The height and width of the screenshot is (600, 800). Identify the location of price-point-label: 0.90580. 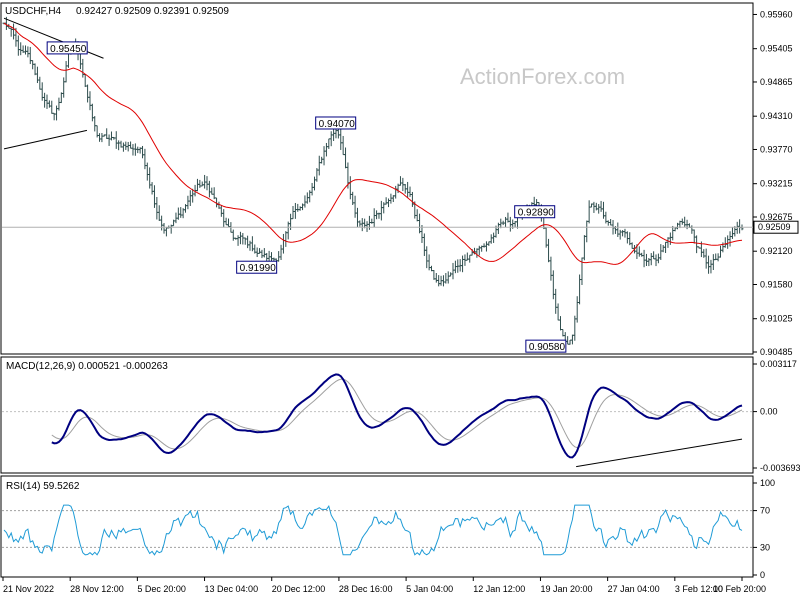
(546, 346).